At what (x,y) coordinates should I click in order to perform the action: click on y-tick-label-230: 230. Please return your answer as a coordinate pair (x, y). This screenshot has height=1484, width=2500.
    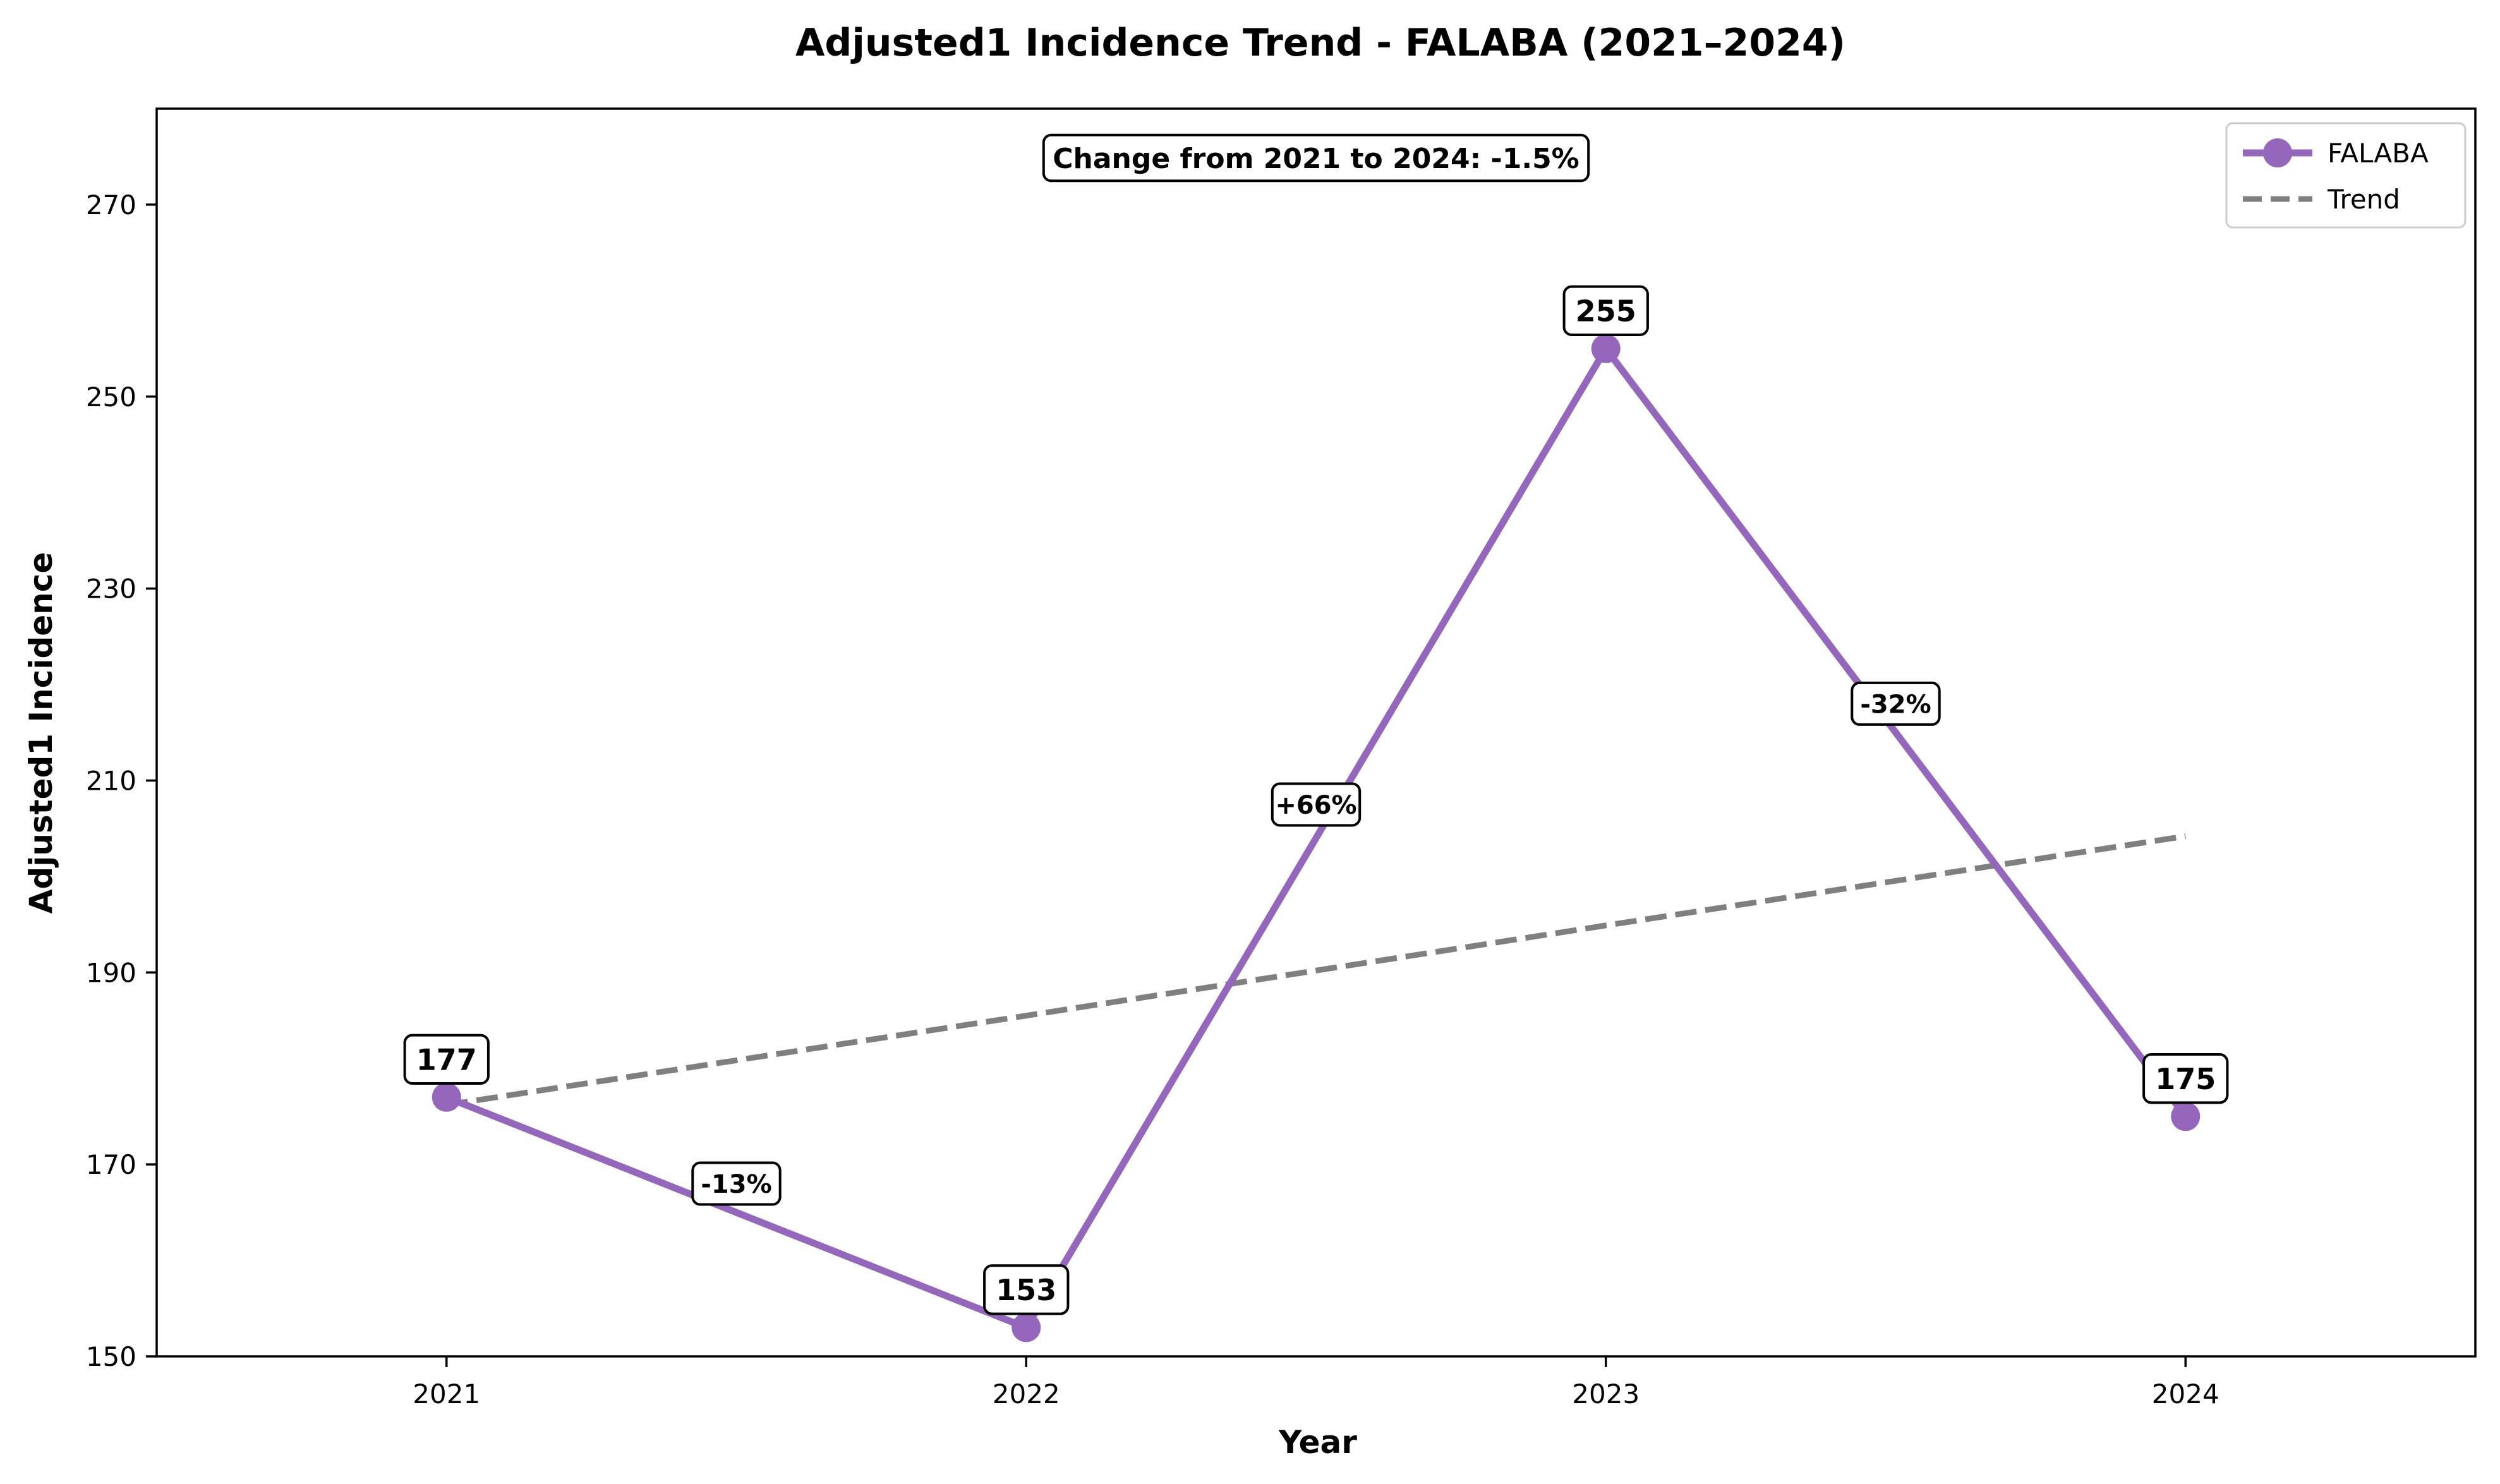
    Looking at the image, I should click on (111, 589).